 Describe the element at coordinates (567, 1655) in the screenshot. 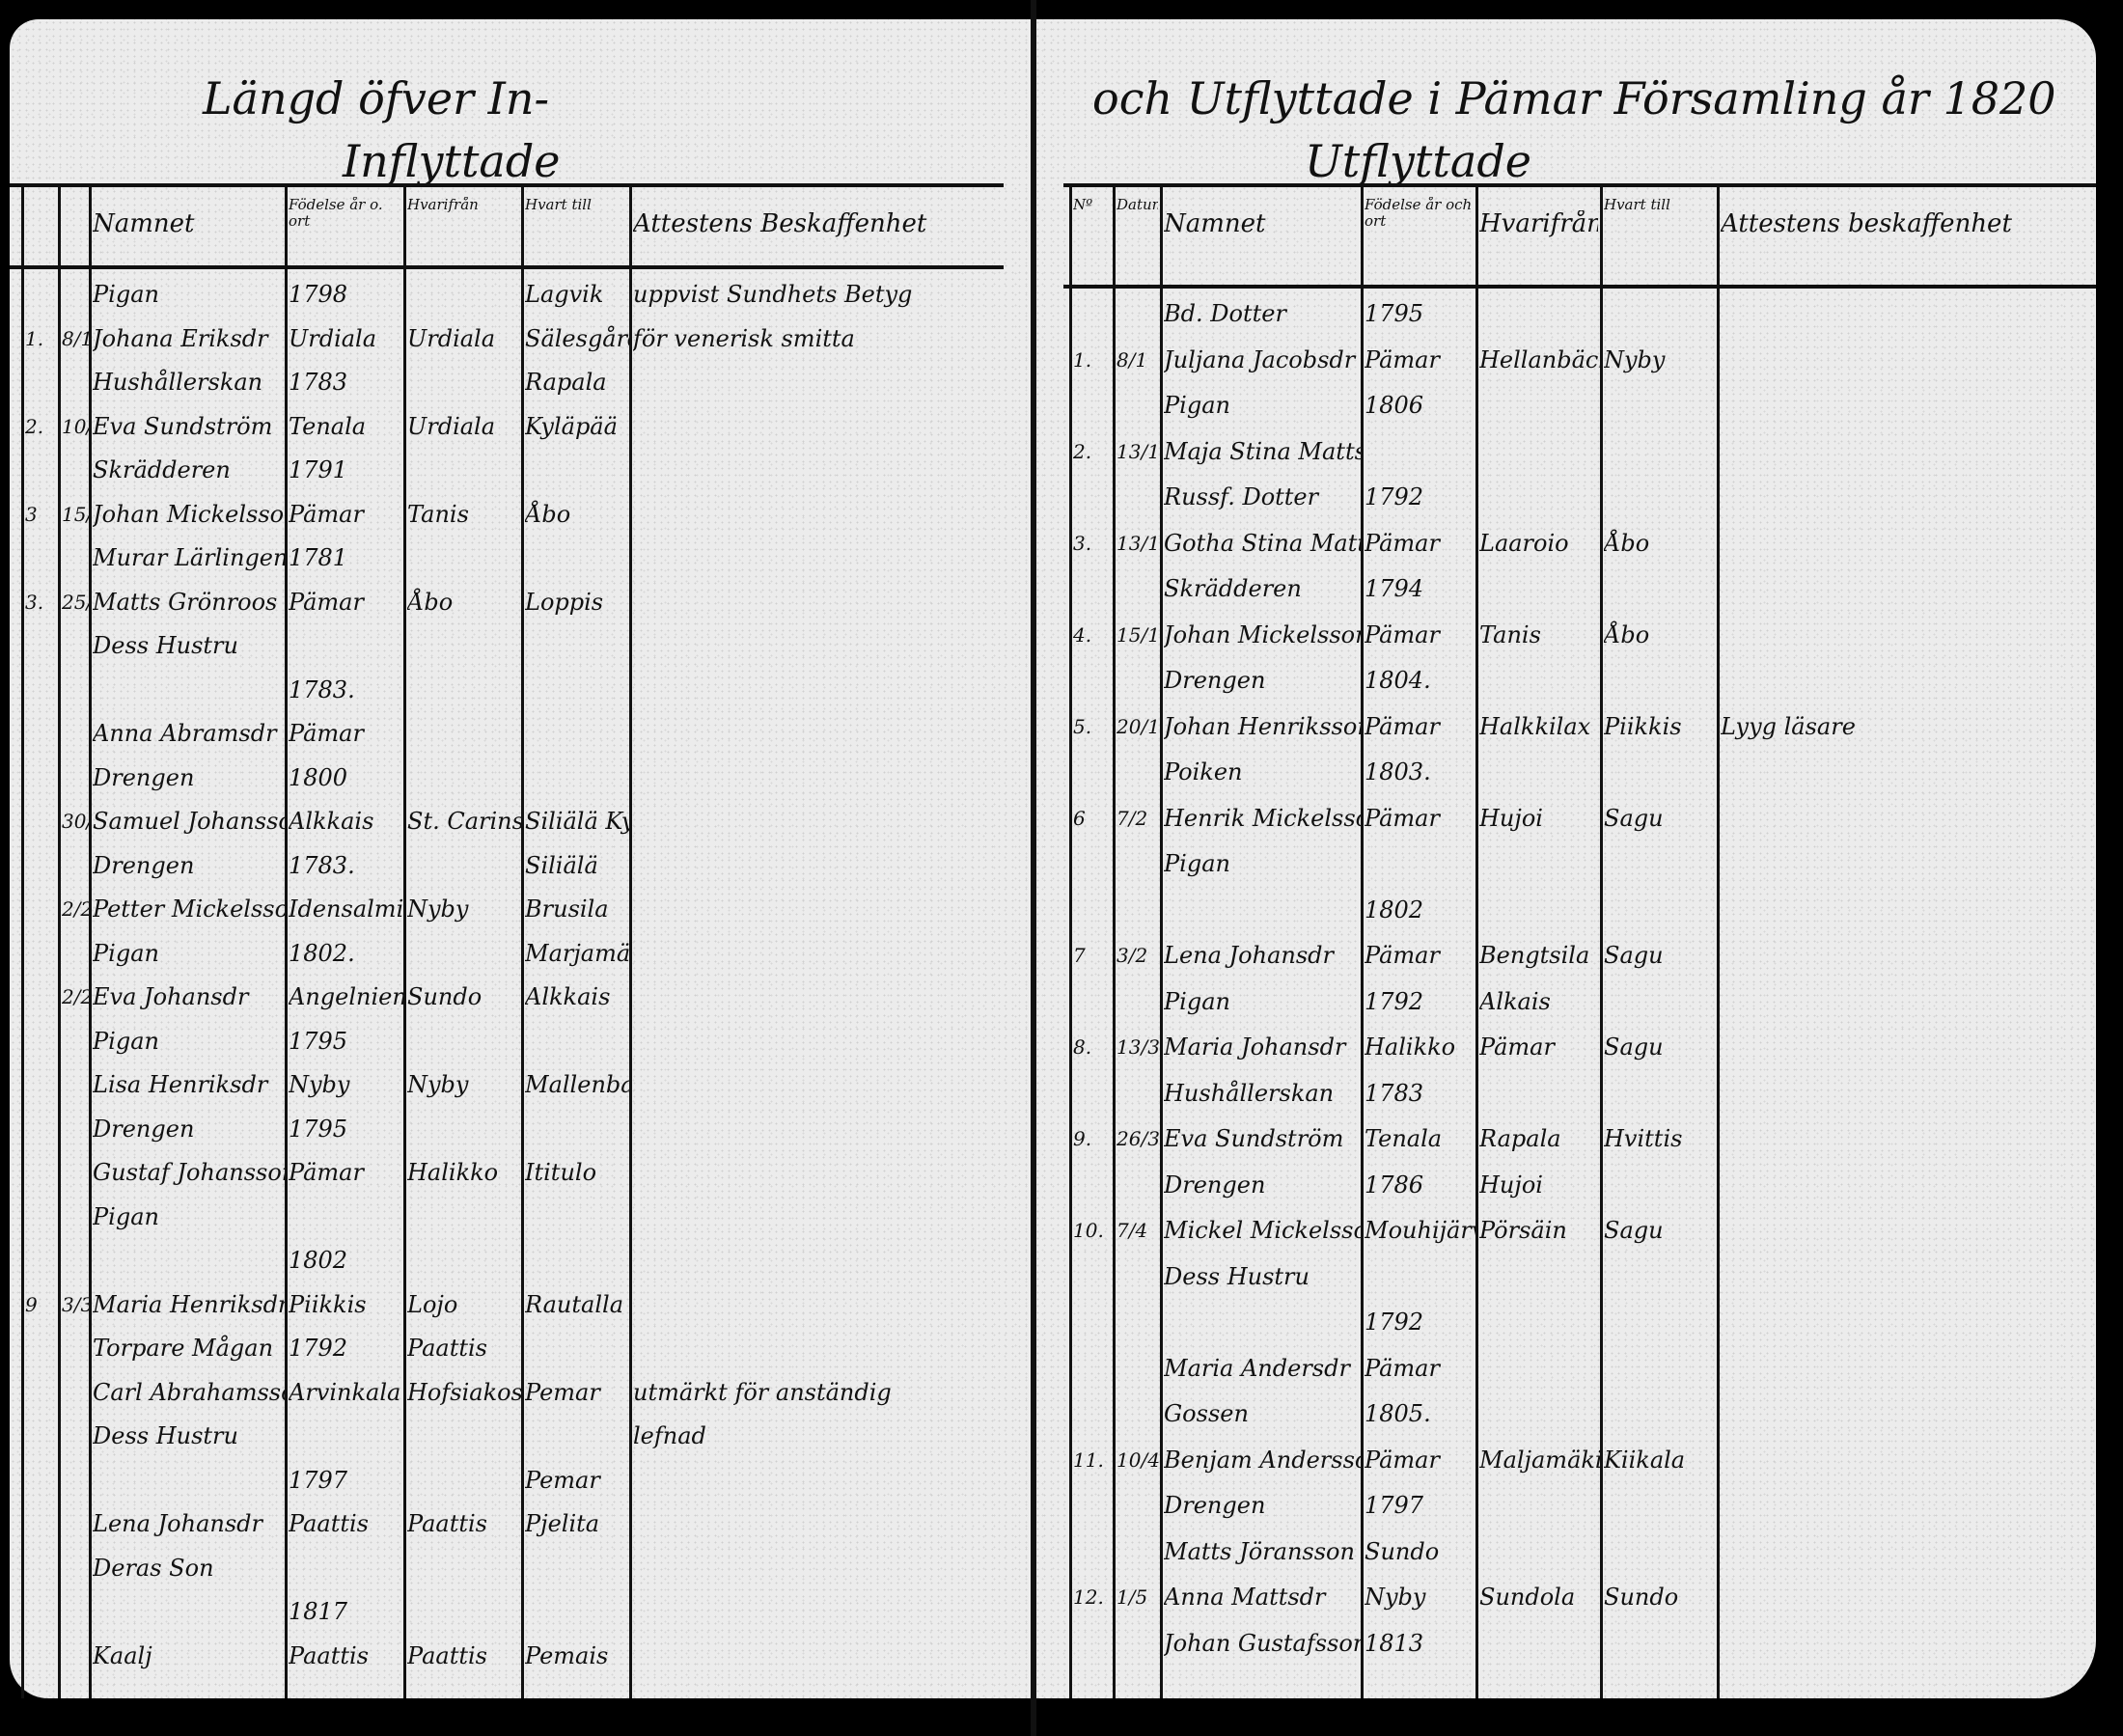

I see `cell-to: Pemais` at that location.